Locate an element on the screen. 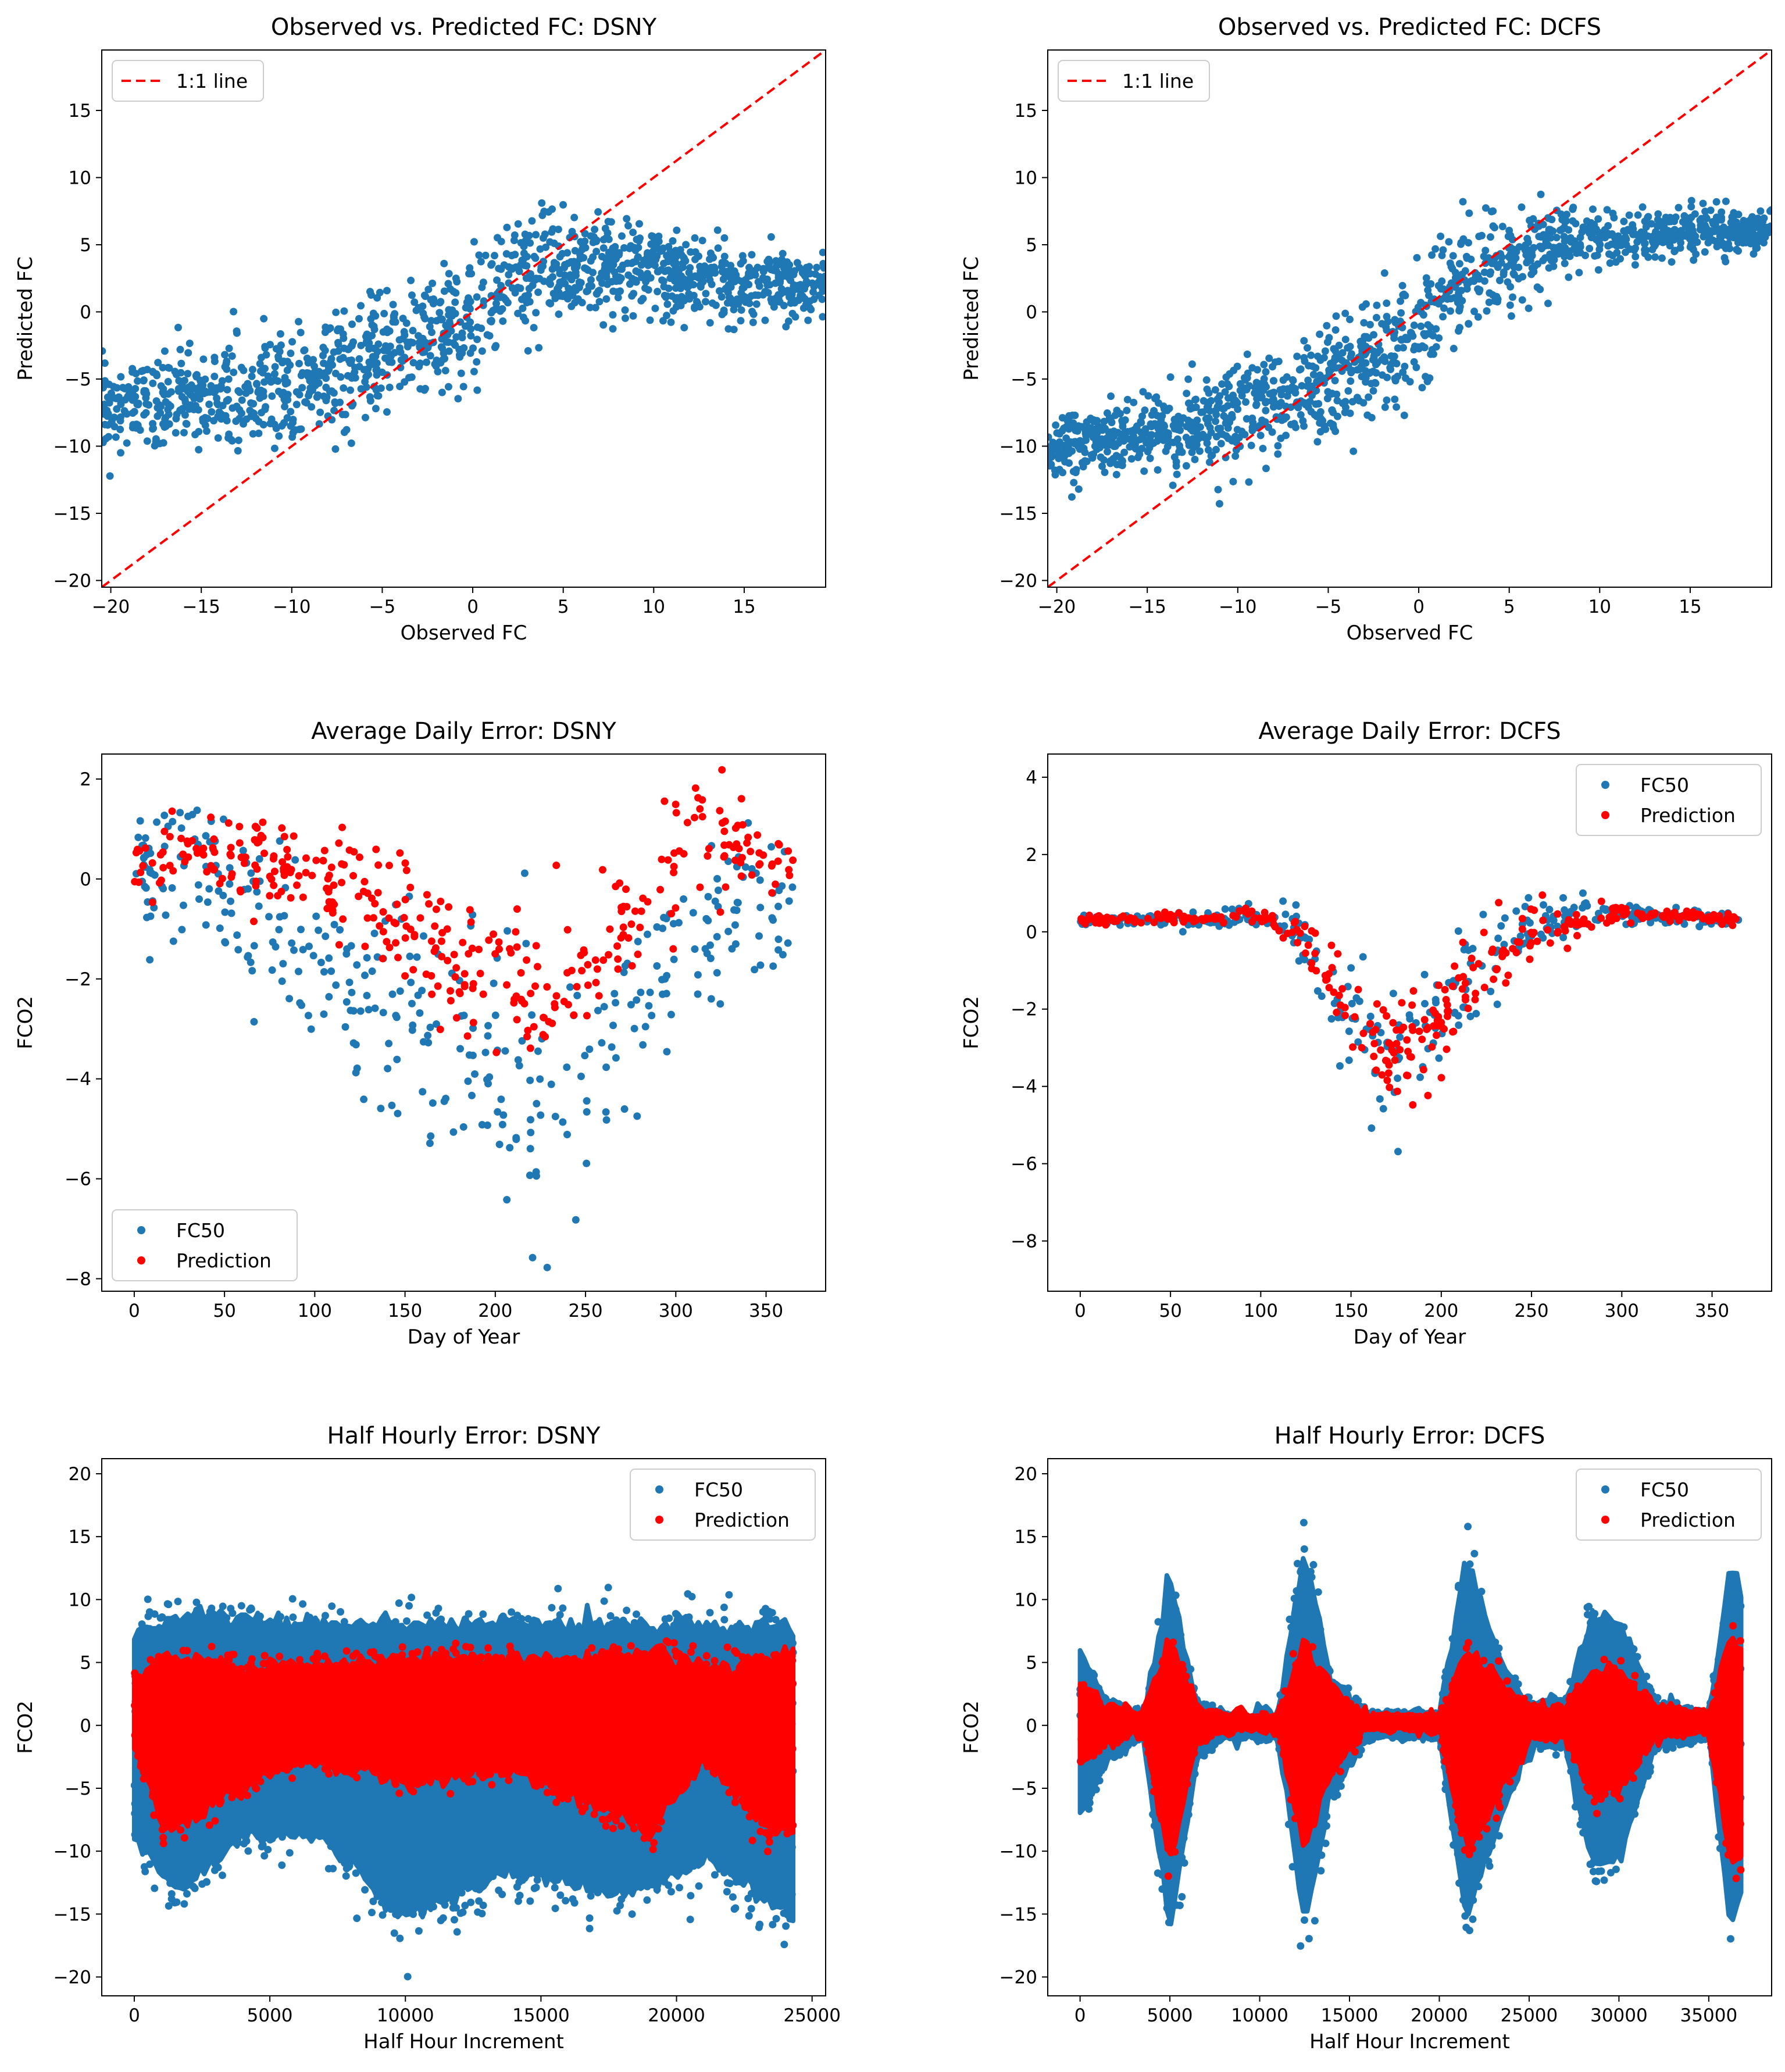 This screenshot has height=2072, width=1785. x-tick-label: 100 is located at coordinates (315, 1311).